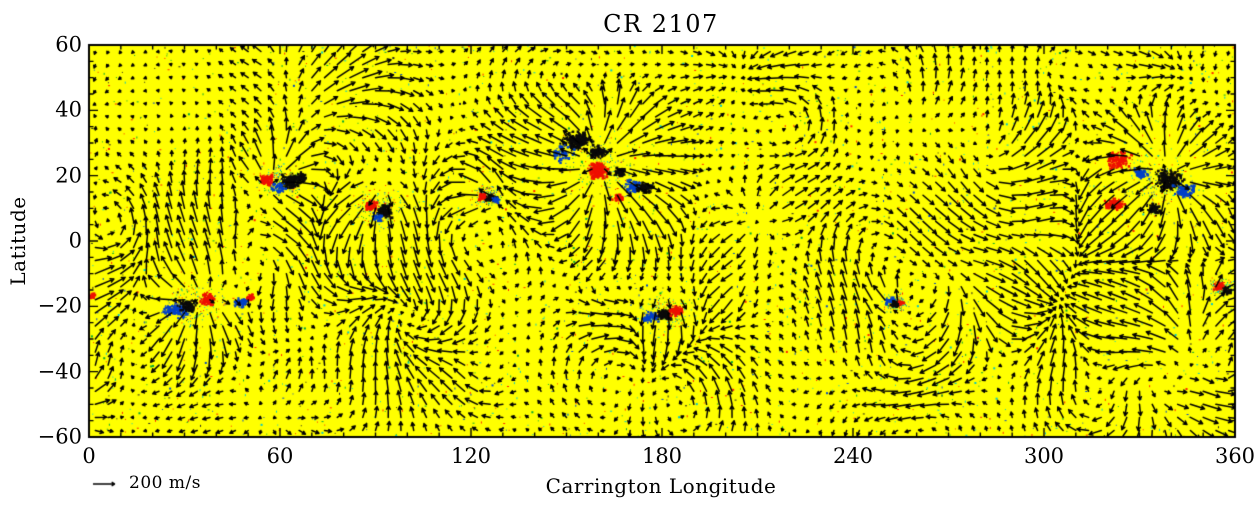  Describe the element at coordinates (1044, 456) in the screenshot. I see `x-tick-label: 300` at that location.